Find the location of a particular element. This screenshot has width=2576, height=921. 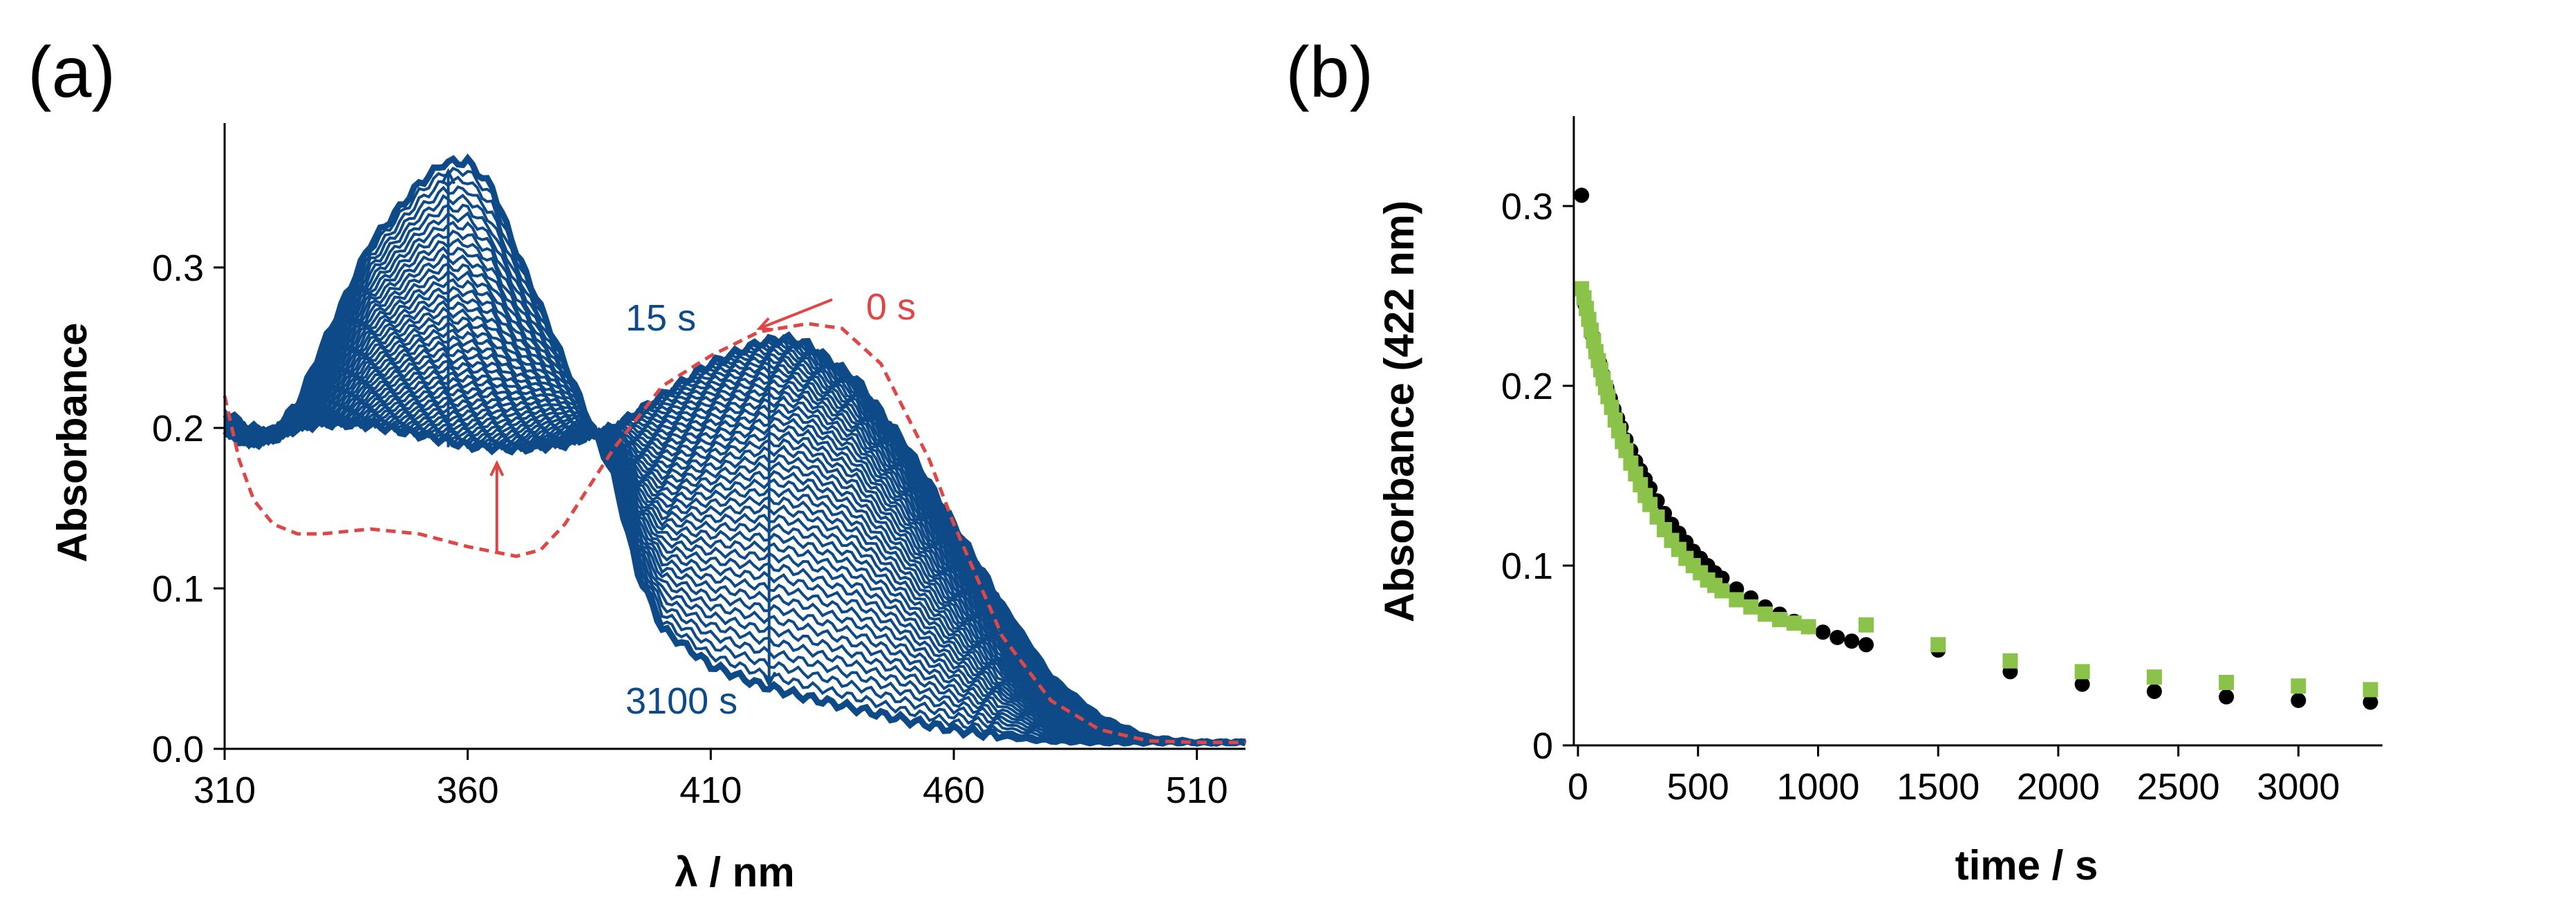

panel-b-y-axis-title: Absorbance (422 nm) is located at coordinates (1399, 411).